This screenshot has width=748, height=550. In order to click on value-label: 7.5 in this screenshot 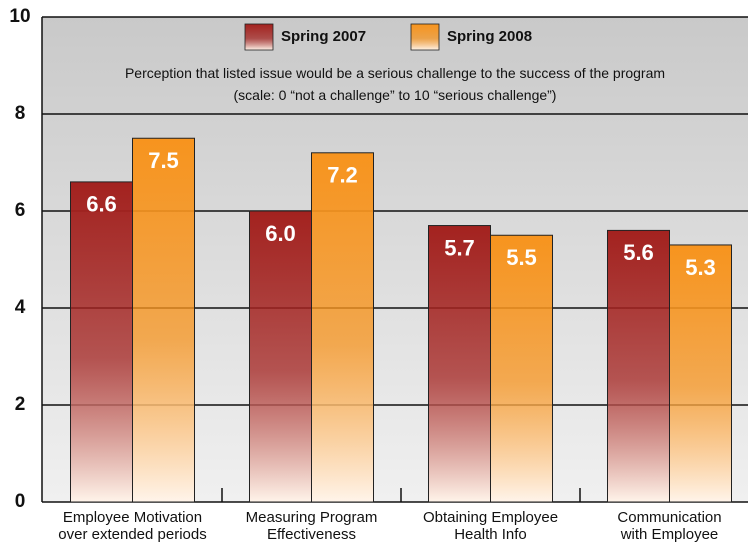, I will do `click(163, 160)`.